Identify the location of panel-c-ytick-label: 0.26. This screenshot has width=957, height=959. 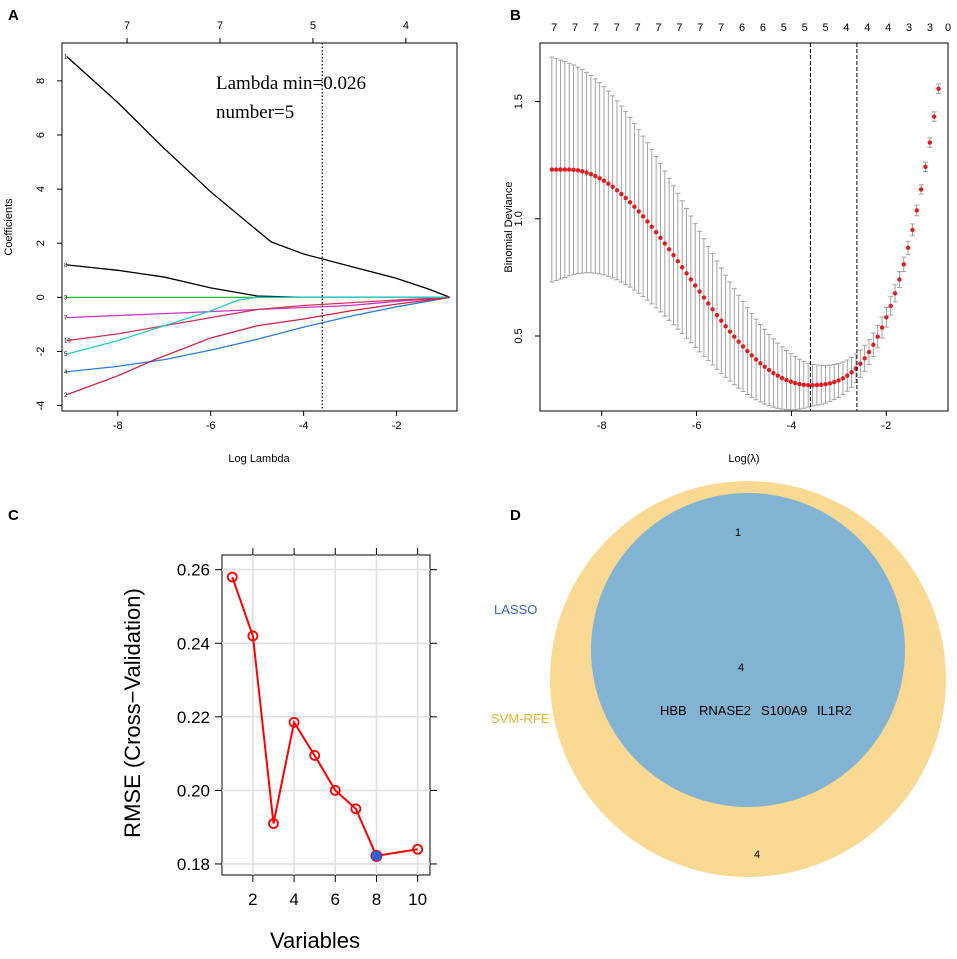
(193, 570).